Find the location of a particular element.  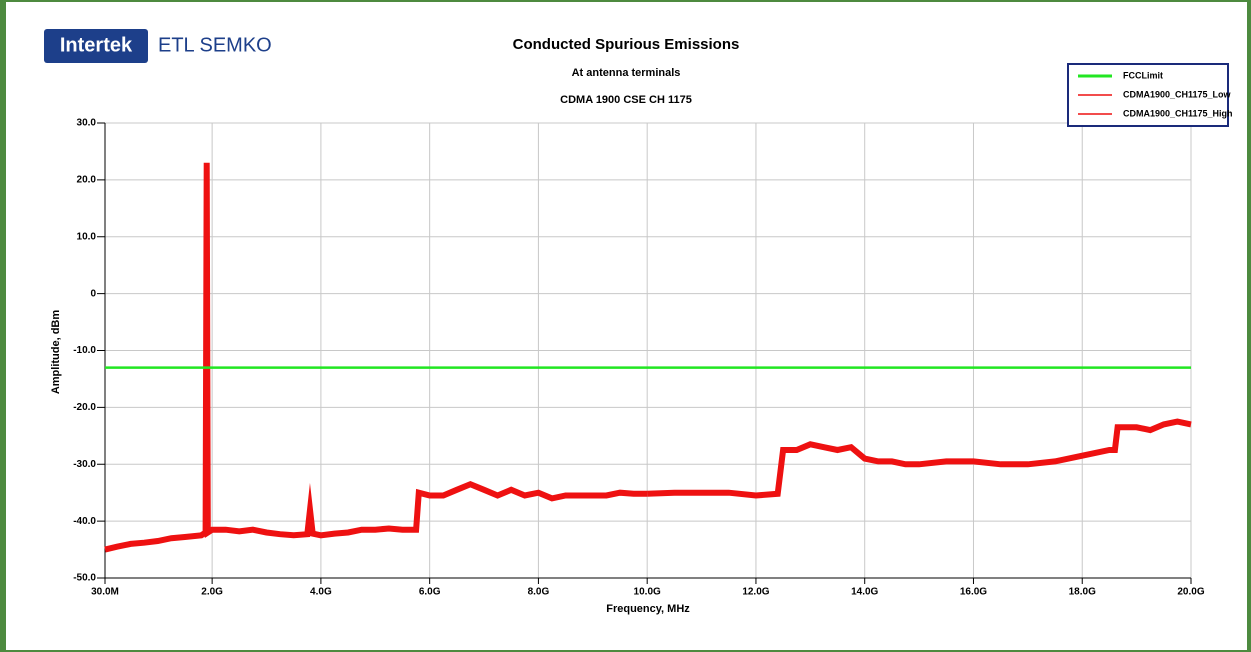

chart-subtitle: CDMA 1900 CSE CH 1175 is located at coordinates (626, 100).